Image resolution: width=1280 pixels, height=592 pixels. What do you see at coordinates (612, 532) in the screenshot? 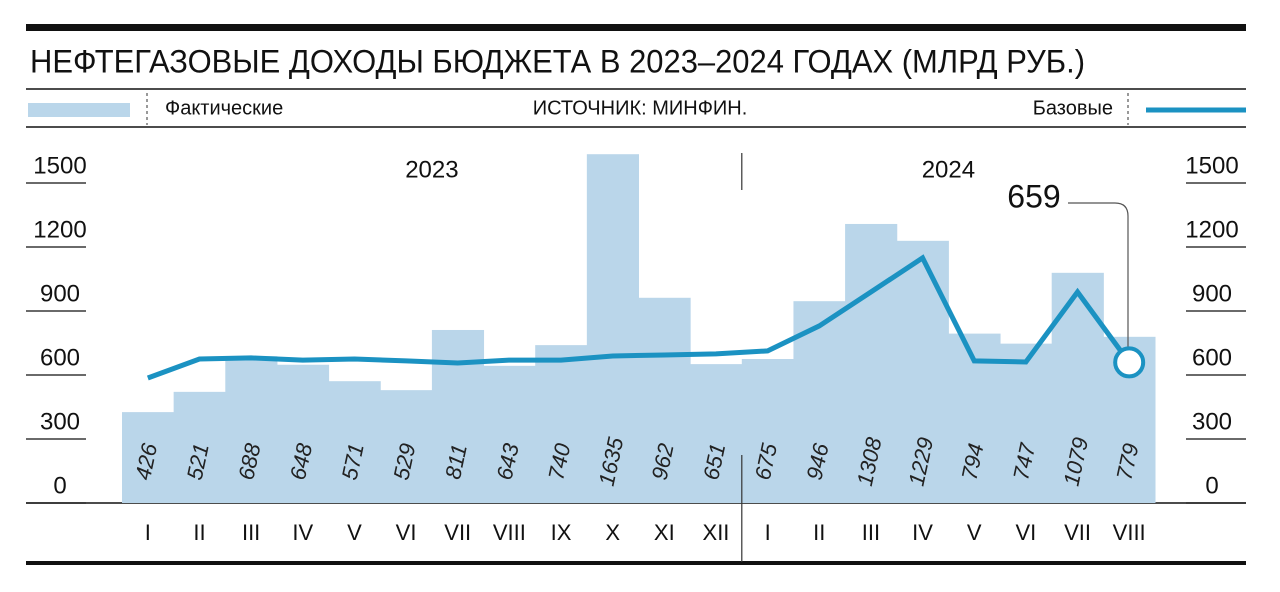
I see `x-tick-label: X` at bounding box center [612, 532].